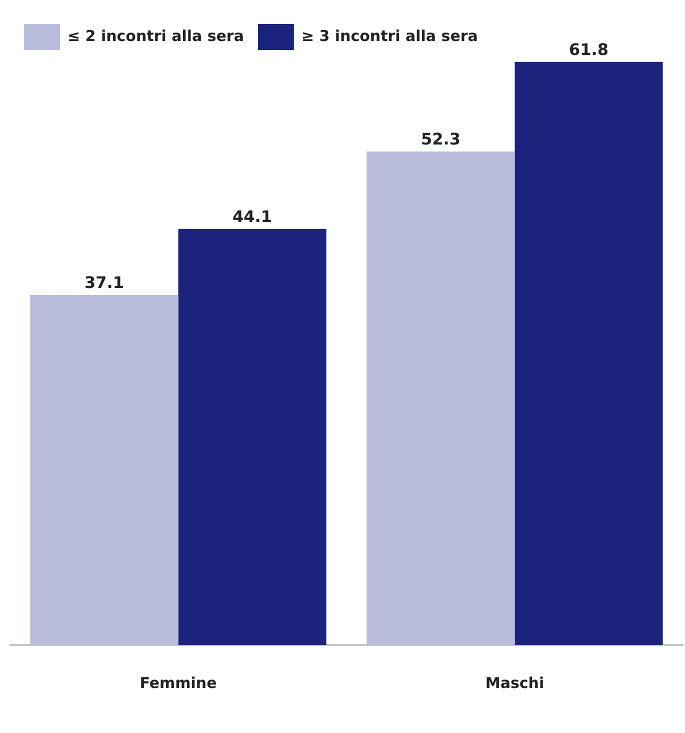 Image resolution: width=685 pixels, height=733 pixels. I want to click on legend-label: ≥ 3 incontri alla sera, so click(389, 35).